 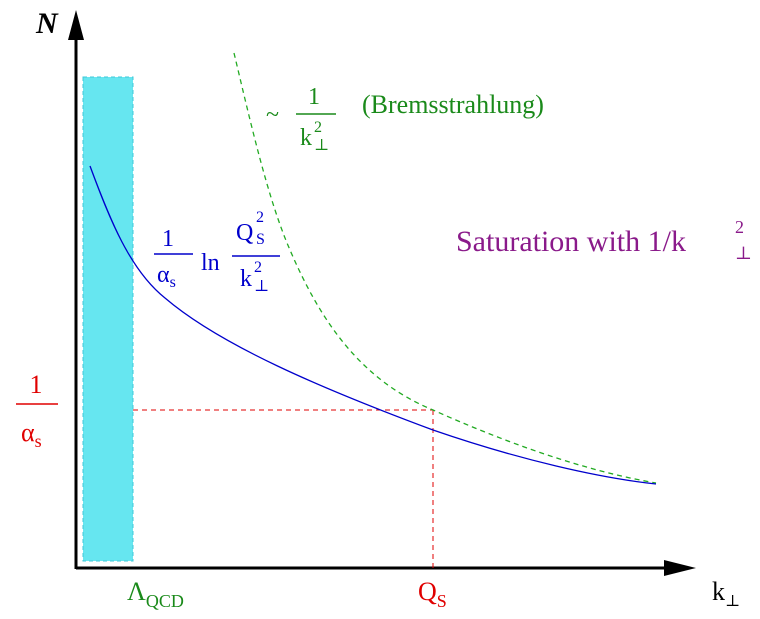 What do you see at coordinates (680, 568) in the screenshot?
I see `x-axis-arrow` at bounding box center [680, 568].